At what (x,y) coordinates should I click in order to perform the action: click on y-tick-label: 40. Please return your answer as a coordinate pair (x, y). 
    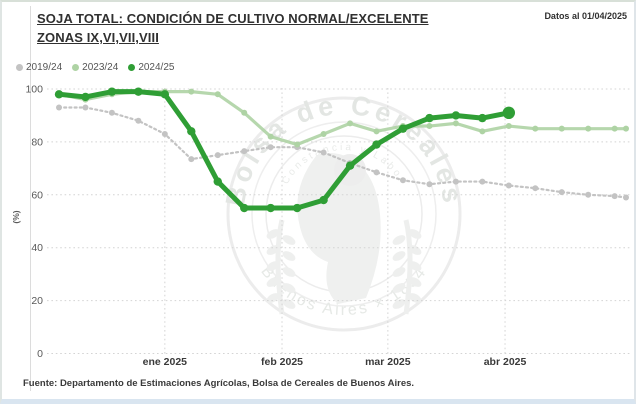
    Looking at the image, I should click on (37, 248).